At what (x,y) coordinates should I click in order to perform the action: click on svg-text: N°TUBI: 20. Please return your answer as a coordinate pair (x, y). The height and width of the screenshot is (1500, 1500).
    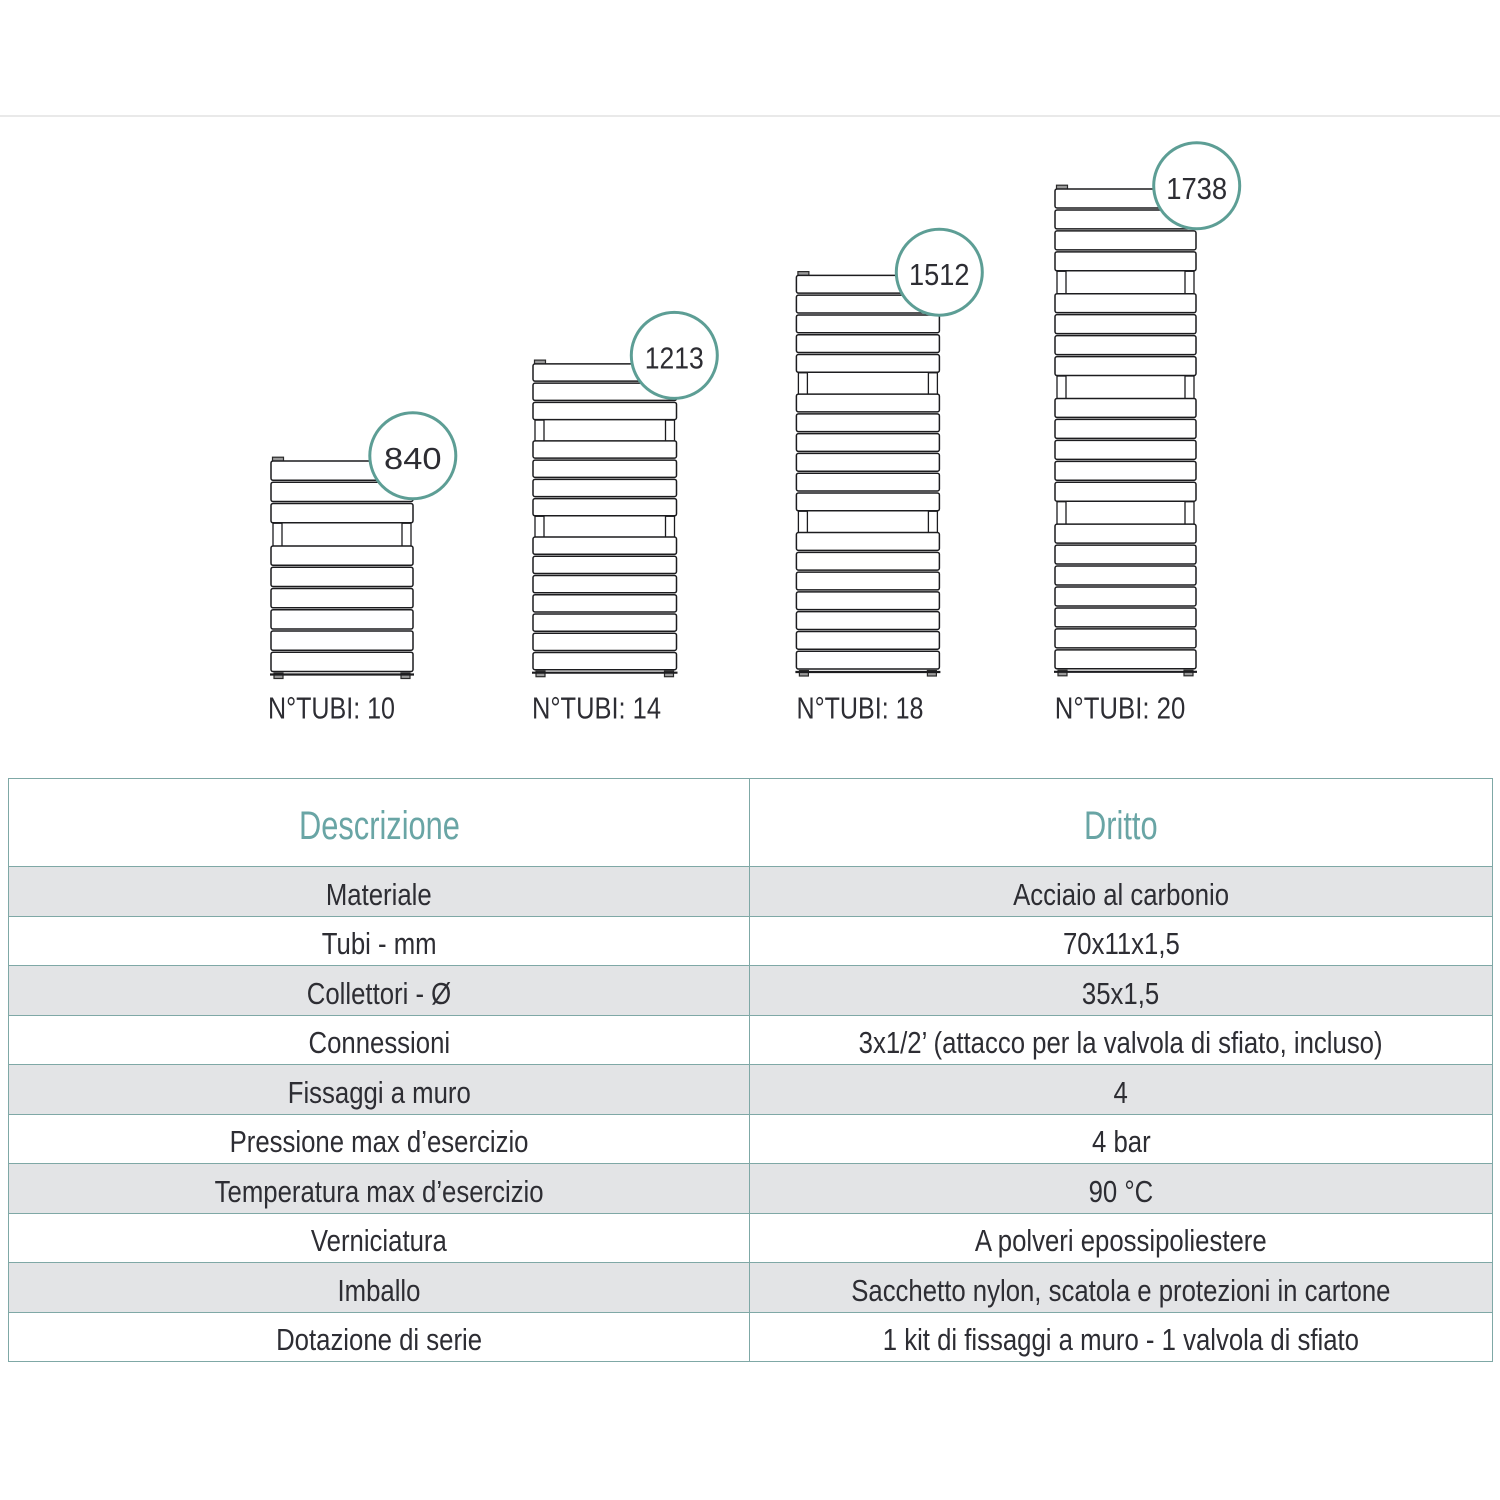
    Looking at the image, I should click on (1120, 708).